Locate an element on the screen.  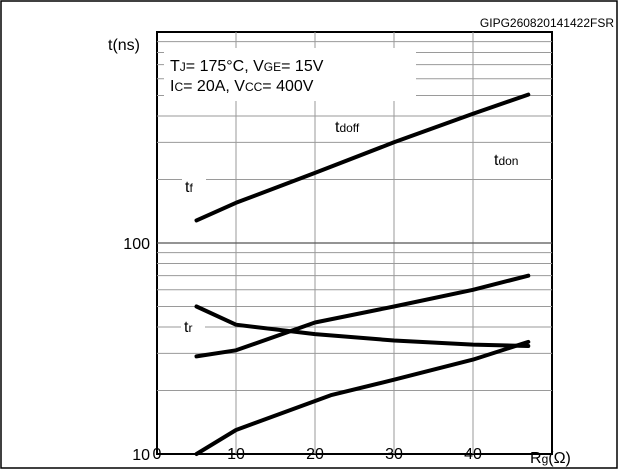
series-label-don: tdon is located at coordinates (506, 160).